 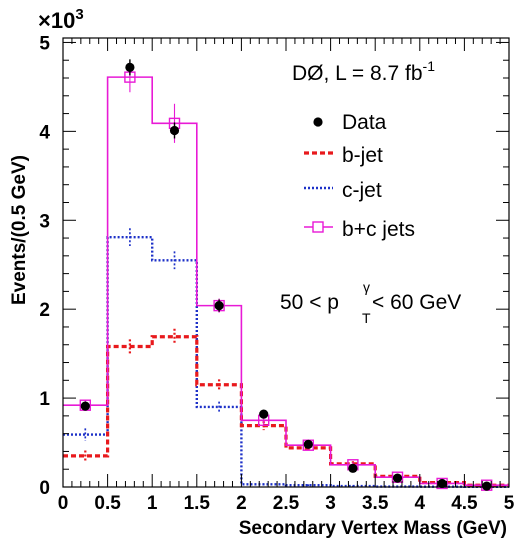 I want to click on x-tick-label: 4.5, so click(x=464, y=503).